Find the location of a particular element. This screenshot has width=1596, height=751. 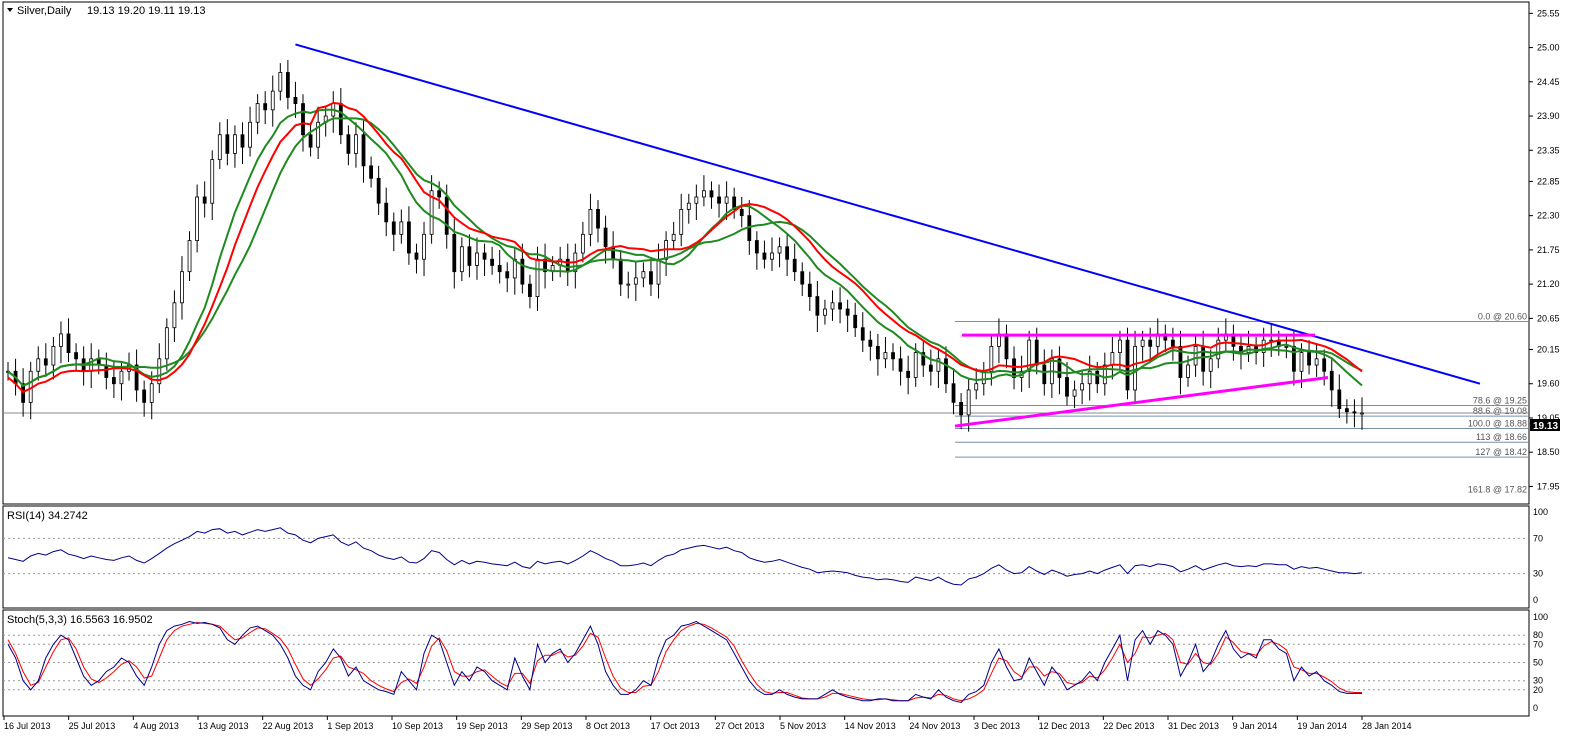

x-tick-label: 8 Oct 2013 is located at coordinates (608, 726).